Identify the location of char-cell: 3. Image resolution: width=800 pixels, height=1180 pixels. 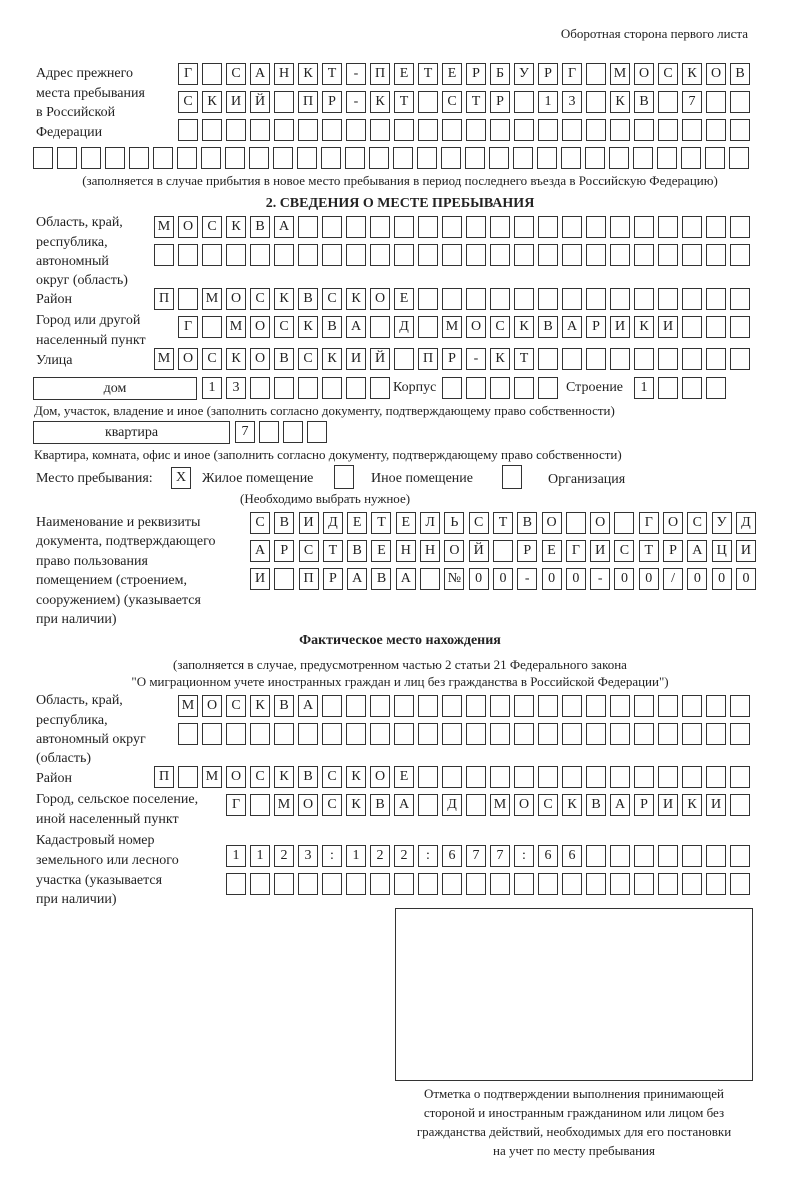
(308, 856).